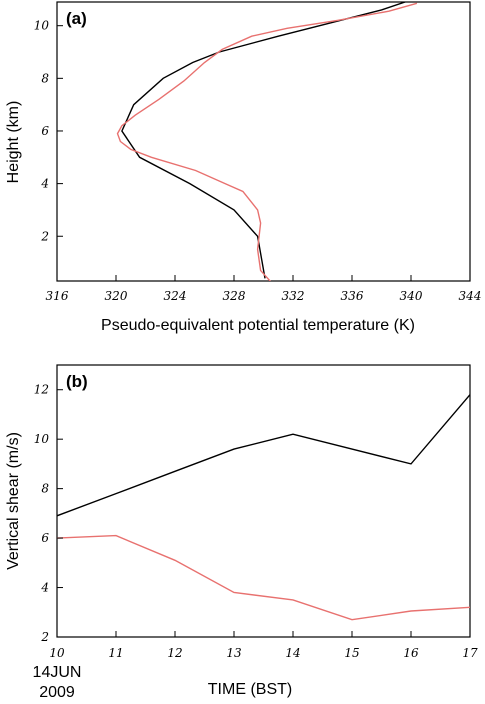 This screenshot has width=485, height=704. What do you see at coordinates (115, 653) in the screenshot?
I see `x-tick-label: 11` at bounding box center [115, 653].